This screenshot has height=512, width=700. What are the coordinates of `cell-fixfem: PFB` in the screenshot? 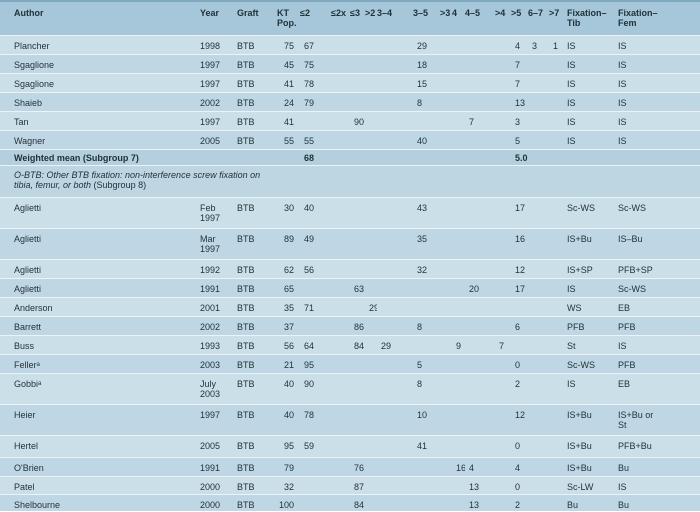 It's located at (659, 363).